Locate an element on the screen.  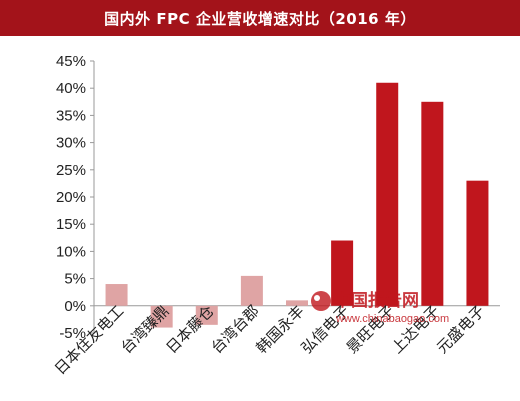
chart-title: 国内外 FPC 企业营收增速对比（2016 年） is located at coordinates (260, 18).